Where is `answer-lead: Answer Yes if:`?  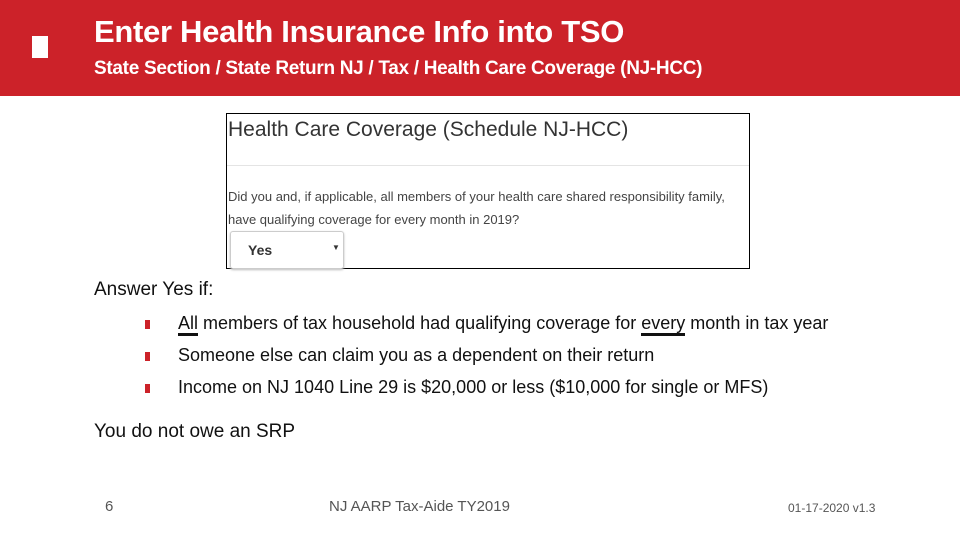
answer-lead: Answer Yes if: is located at coordinates (154, 289).